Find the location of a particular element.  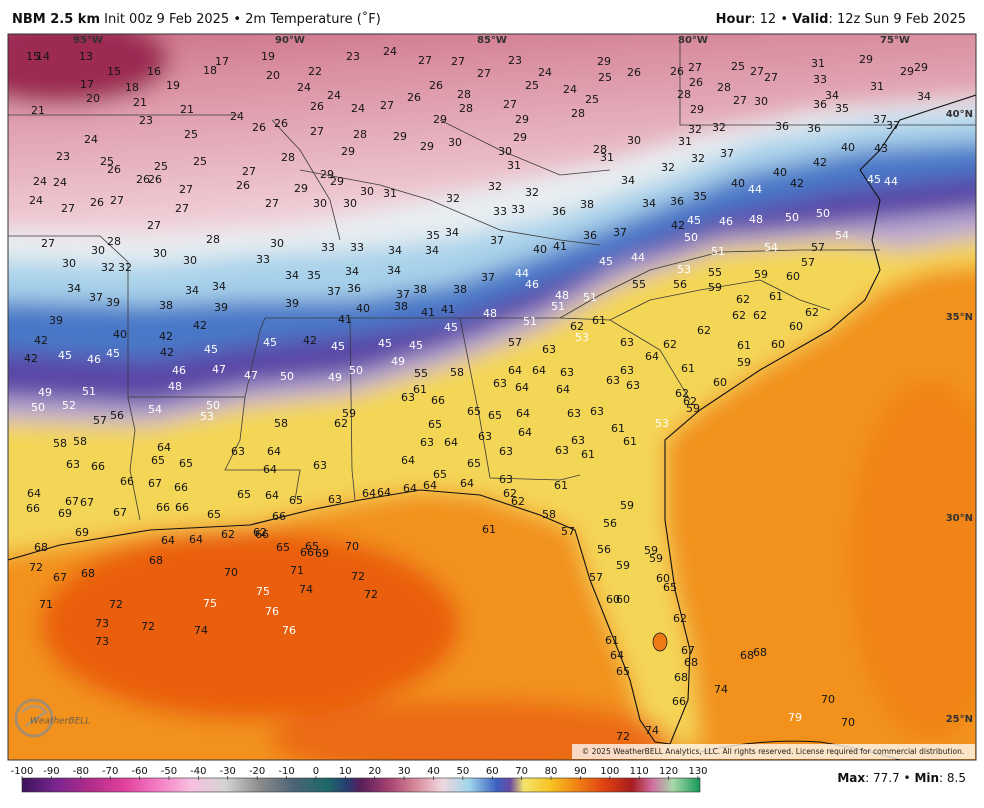

temperature: 43 is located at coordinates (881, 148).